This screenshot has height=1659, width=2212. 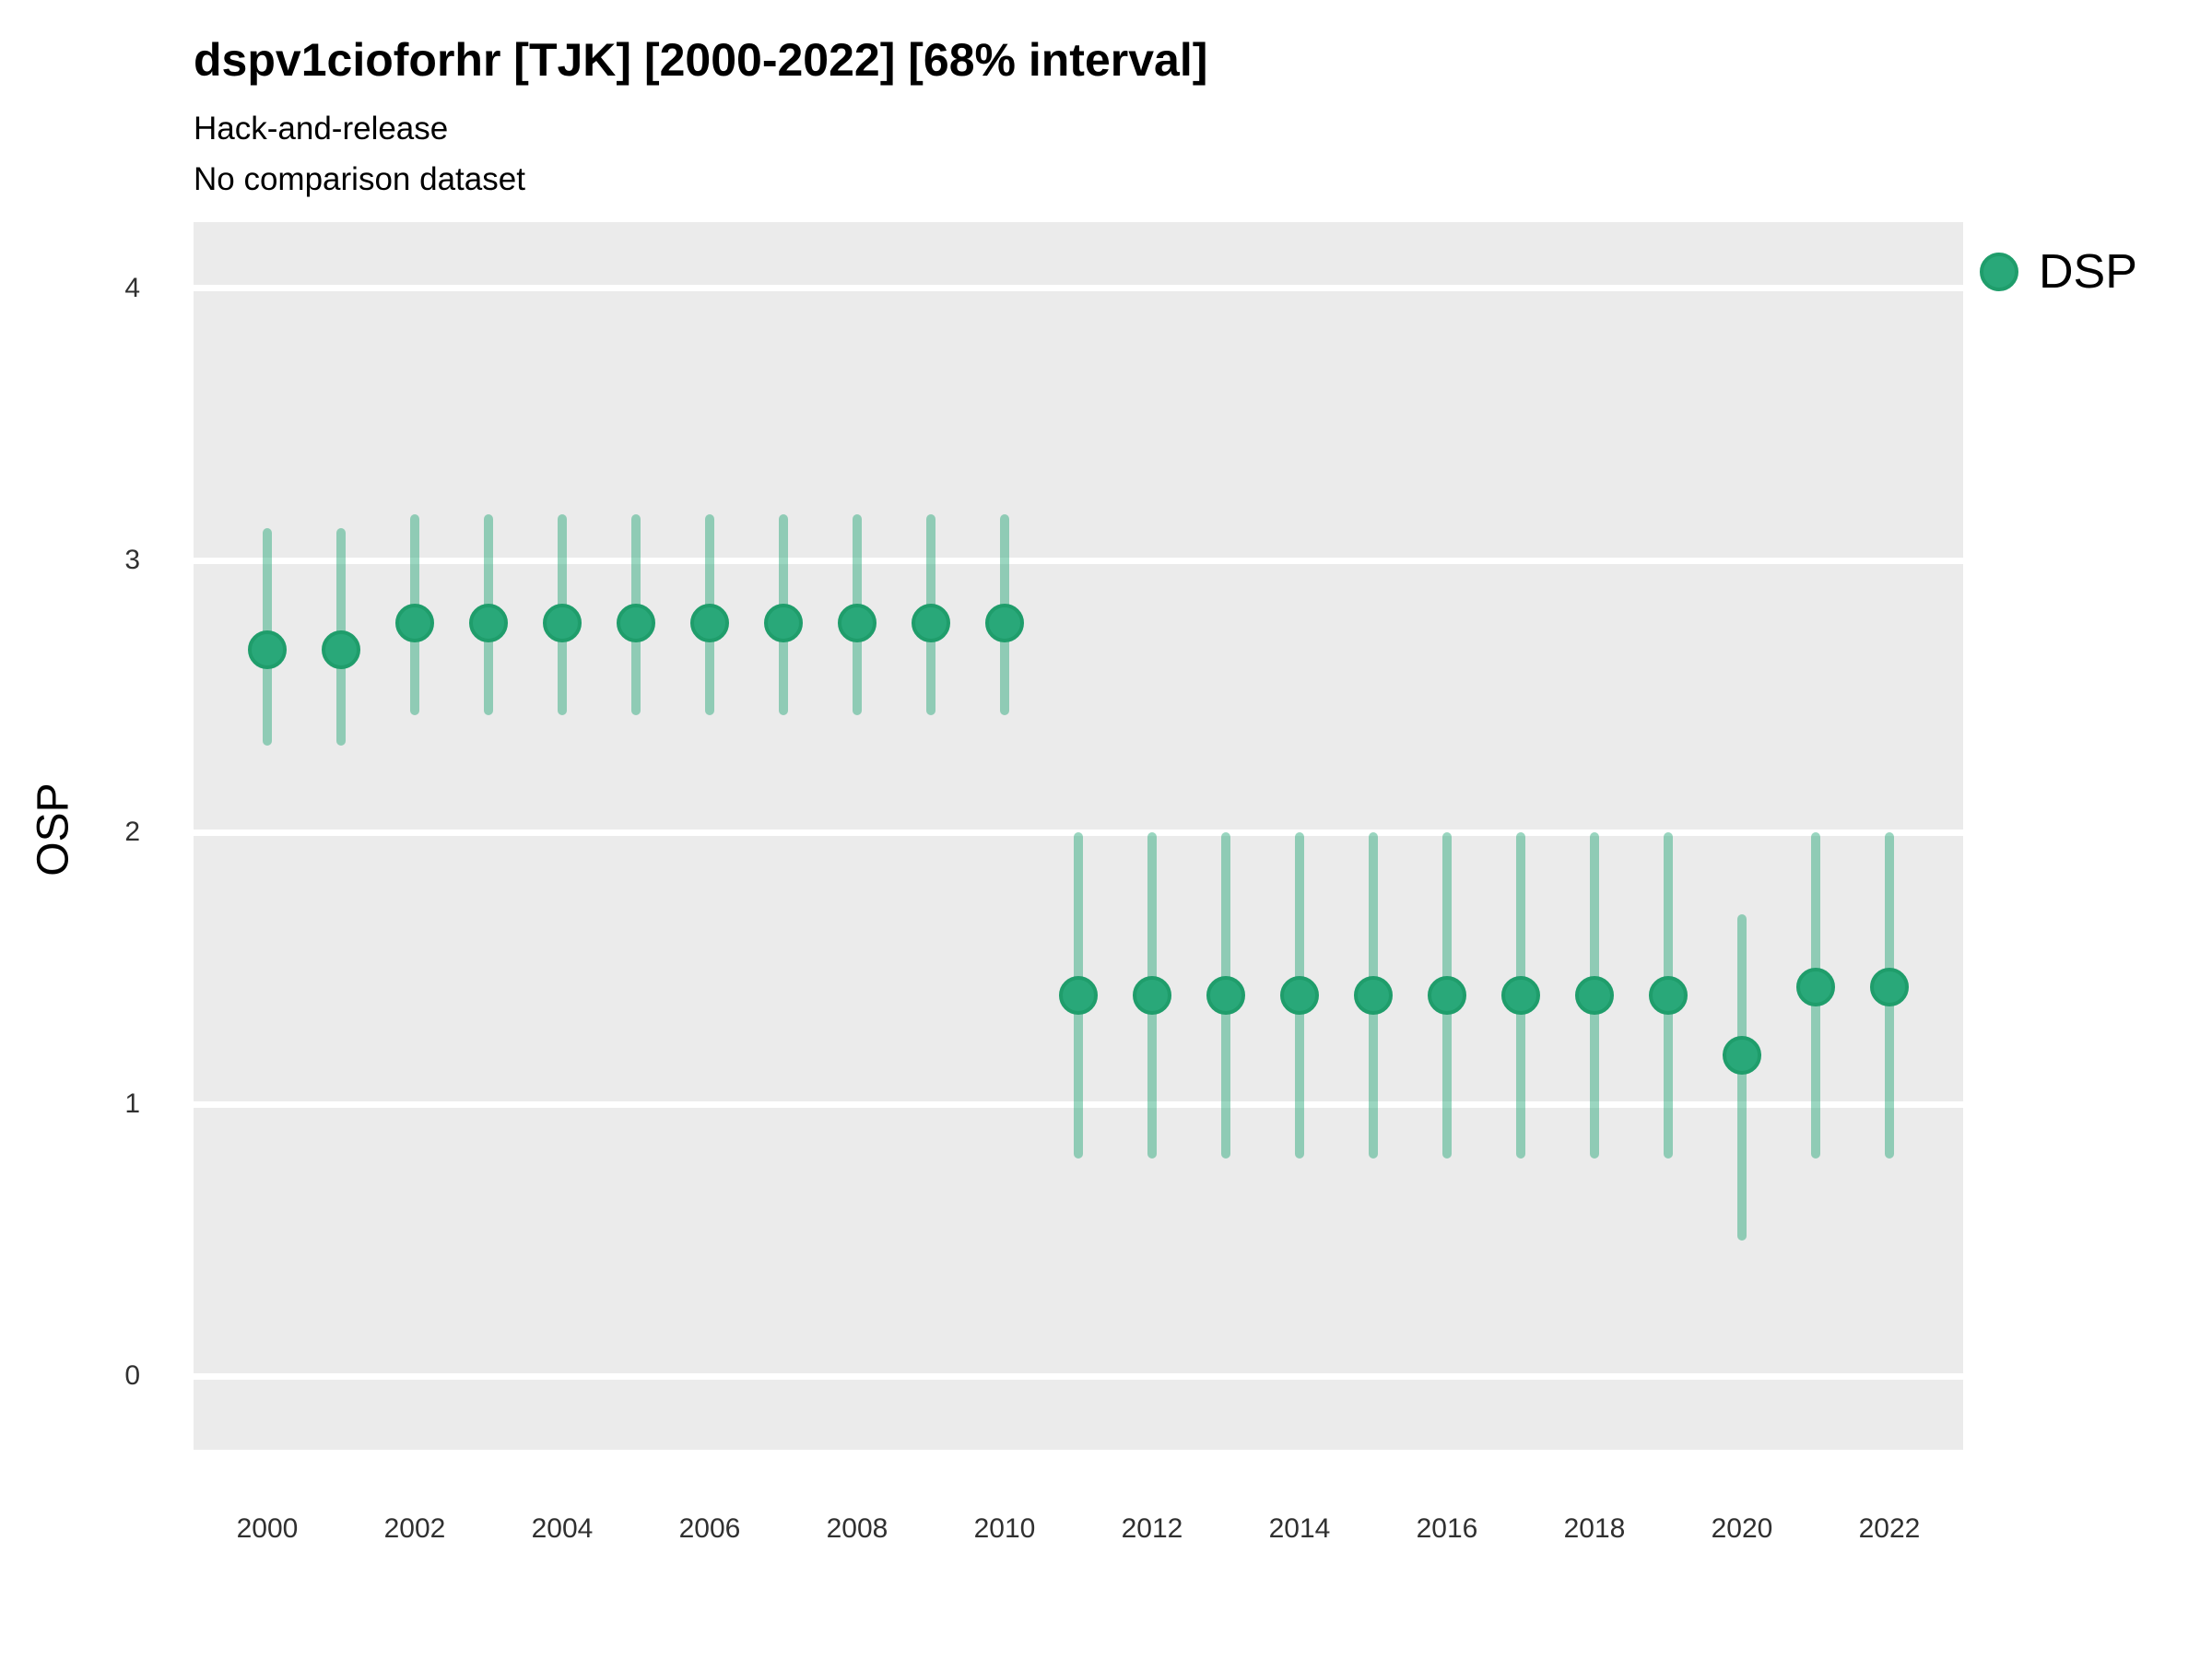 What do you see at coordinates (562, 1528) in the screenshot?
I see `x-tick-label-2004: 2004` at bounding box center [562, 1528].